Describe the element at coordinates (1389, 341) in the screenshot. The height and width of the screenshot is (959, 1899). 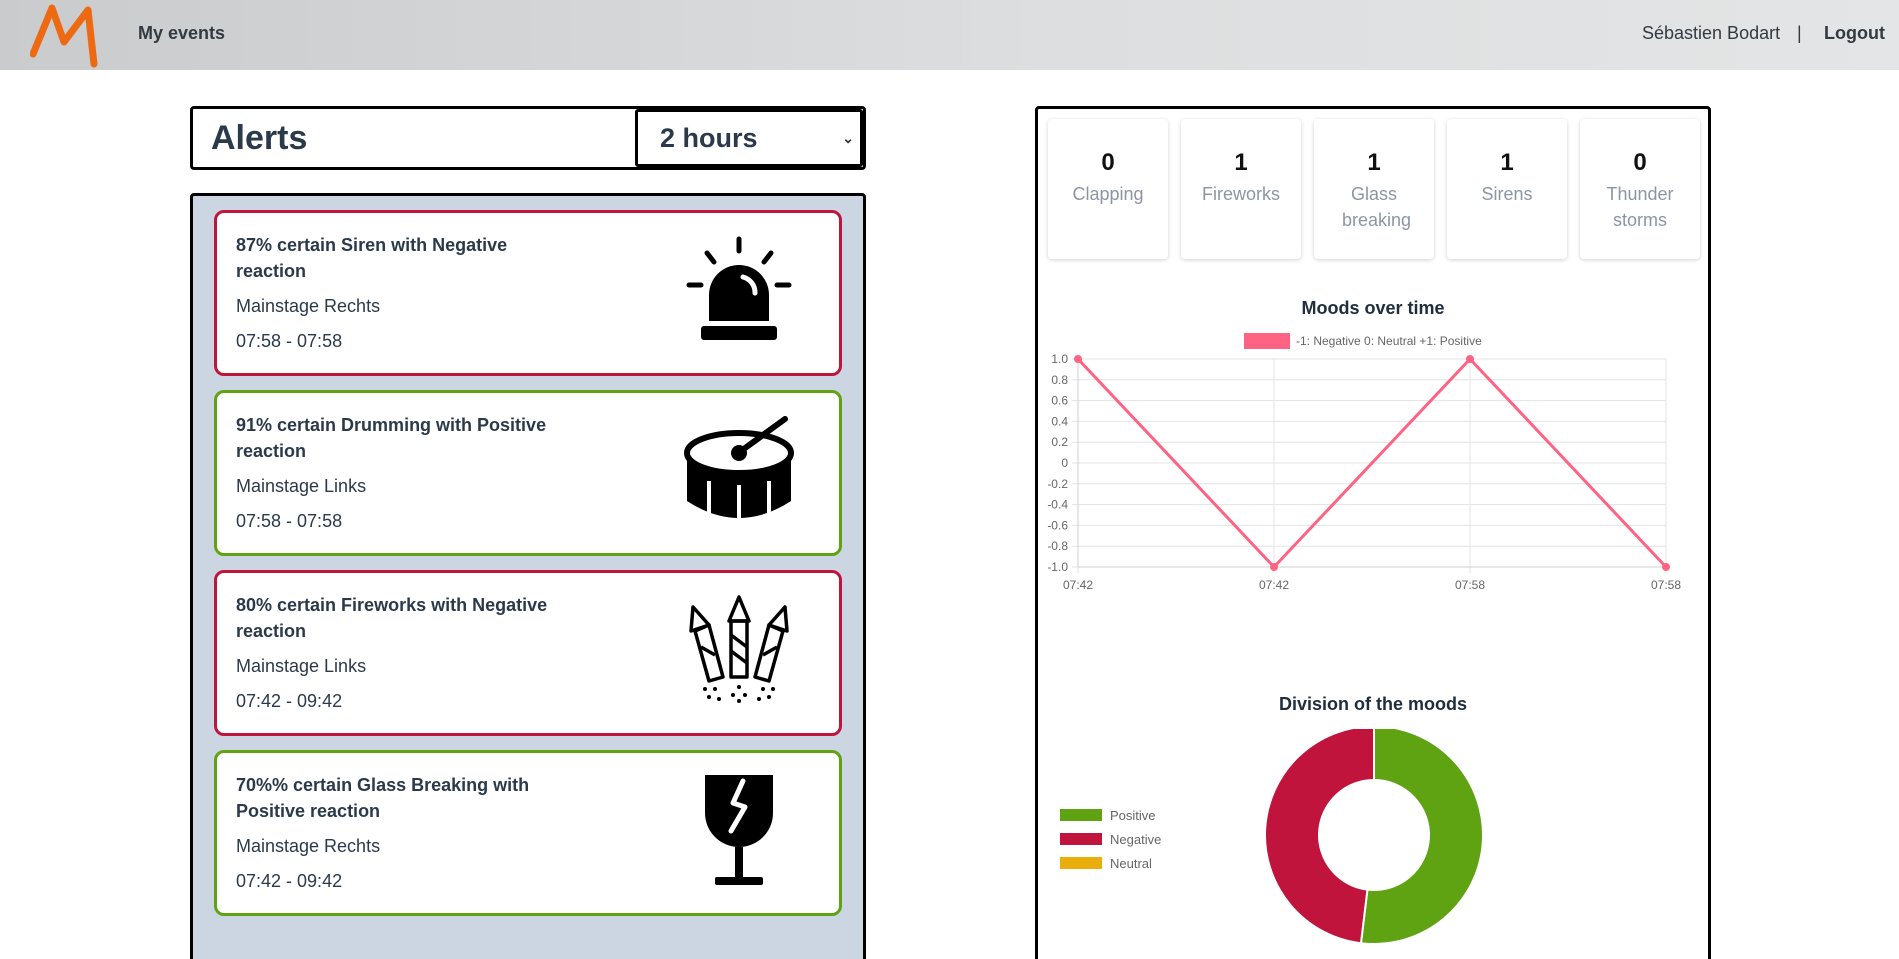
I see `legend-label: -1: Negative 0: Neutral +1: Positive` at that location.